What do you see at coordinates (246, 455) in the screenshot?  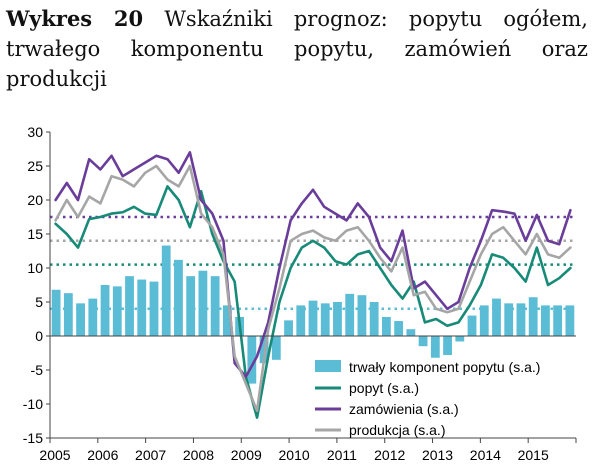 I see `x-tick-label: 2009` at bounding box center [246, 455].